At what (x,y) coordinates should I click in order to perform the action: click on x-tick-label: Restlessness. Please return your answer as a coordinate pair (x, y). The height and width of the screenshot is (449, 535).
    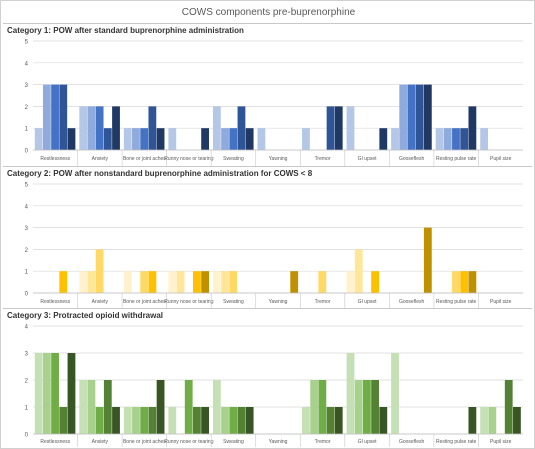
    Looking at the image, I should click on (55, 442).